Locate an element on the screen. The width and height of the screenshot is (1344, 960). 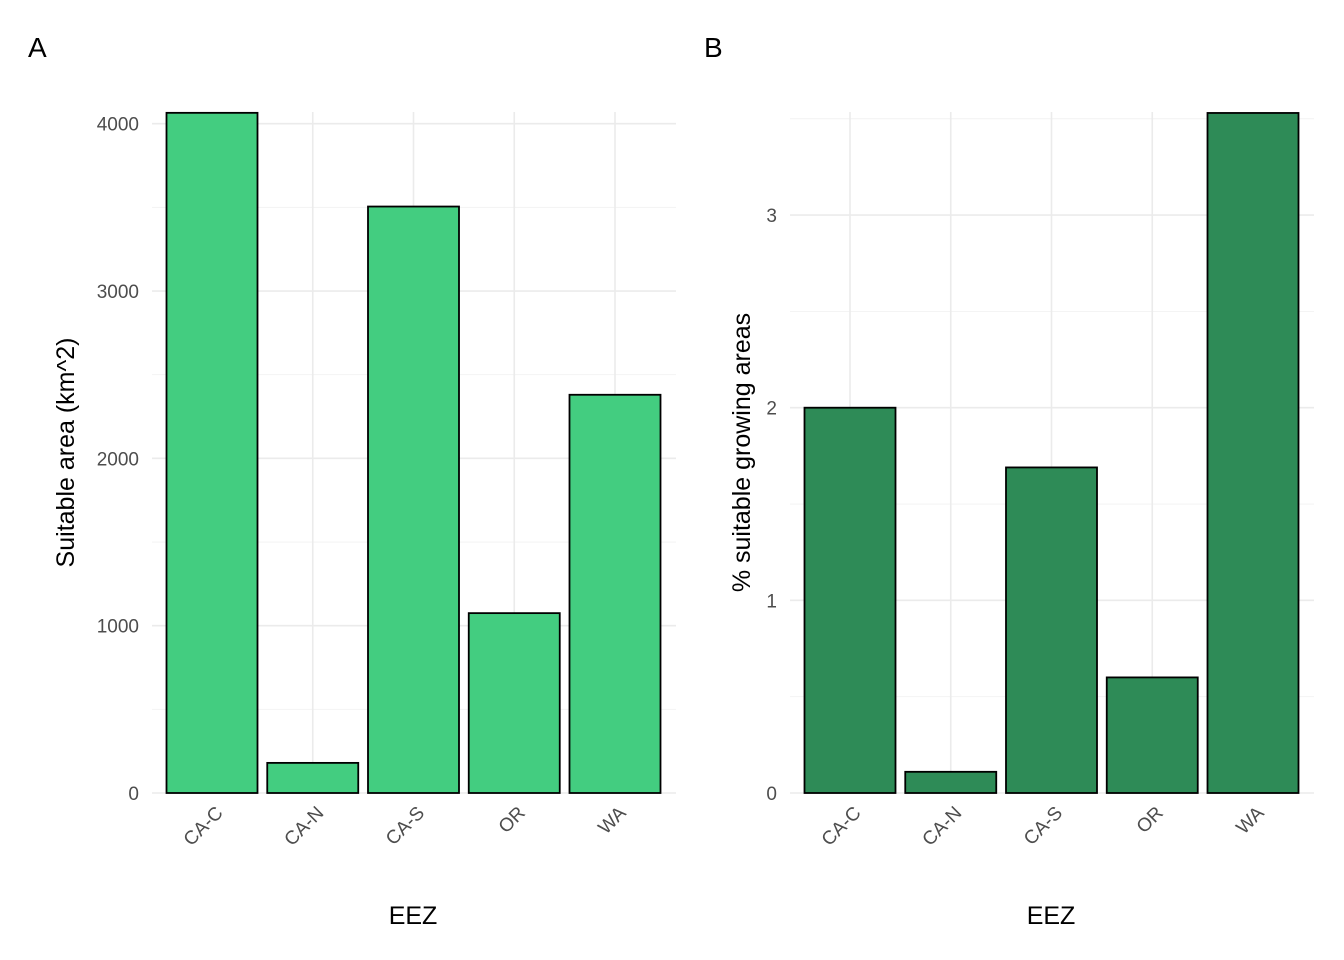
y-tick-label: 2 is located at coordinates (771, 409).